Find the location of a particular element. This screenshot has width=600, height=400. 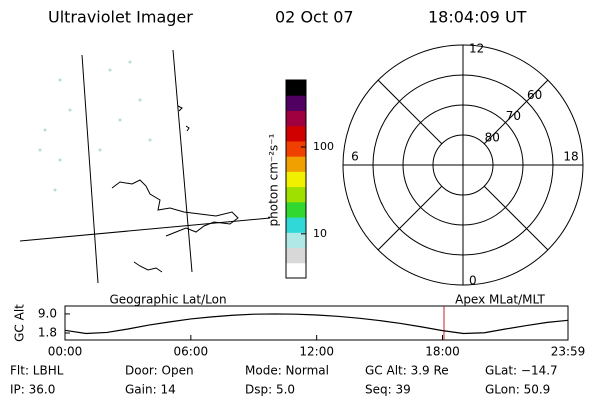

date: 02 Oct 07 is located at coordinates (314, 17).